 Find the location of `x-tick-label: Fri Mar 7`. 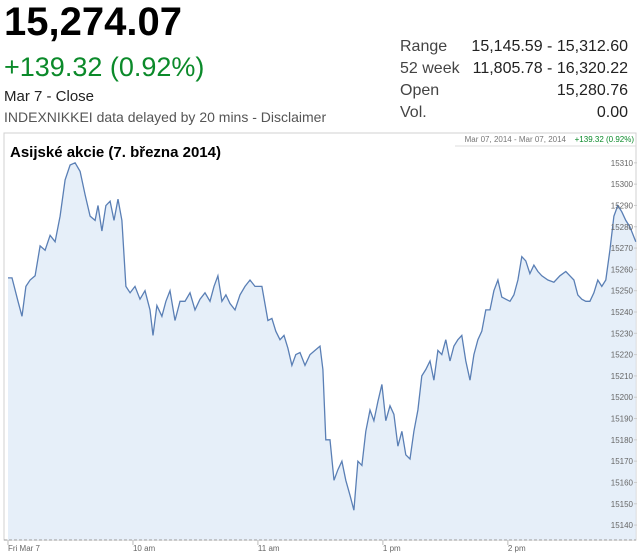

x-tick-label: Fri Mar 7 is located at coordinates (24, 548).